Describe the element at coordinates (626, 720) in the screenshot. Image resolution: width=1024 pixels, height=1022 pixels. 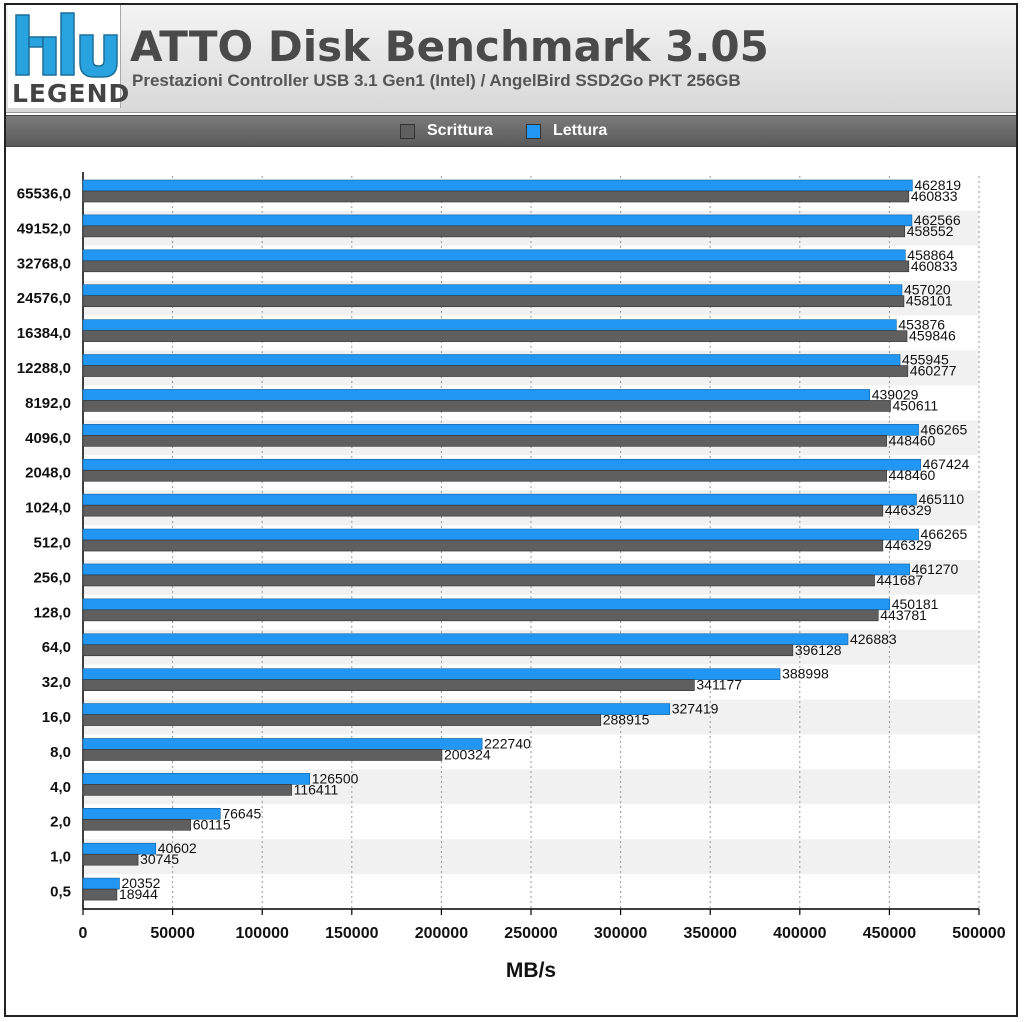
I see `data-label-scrittura: 288915` at that location.